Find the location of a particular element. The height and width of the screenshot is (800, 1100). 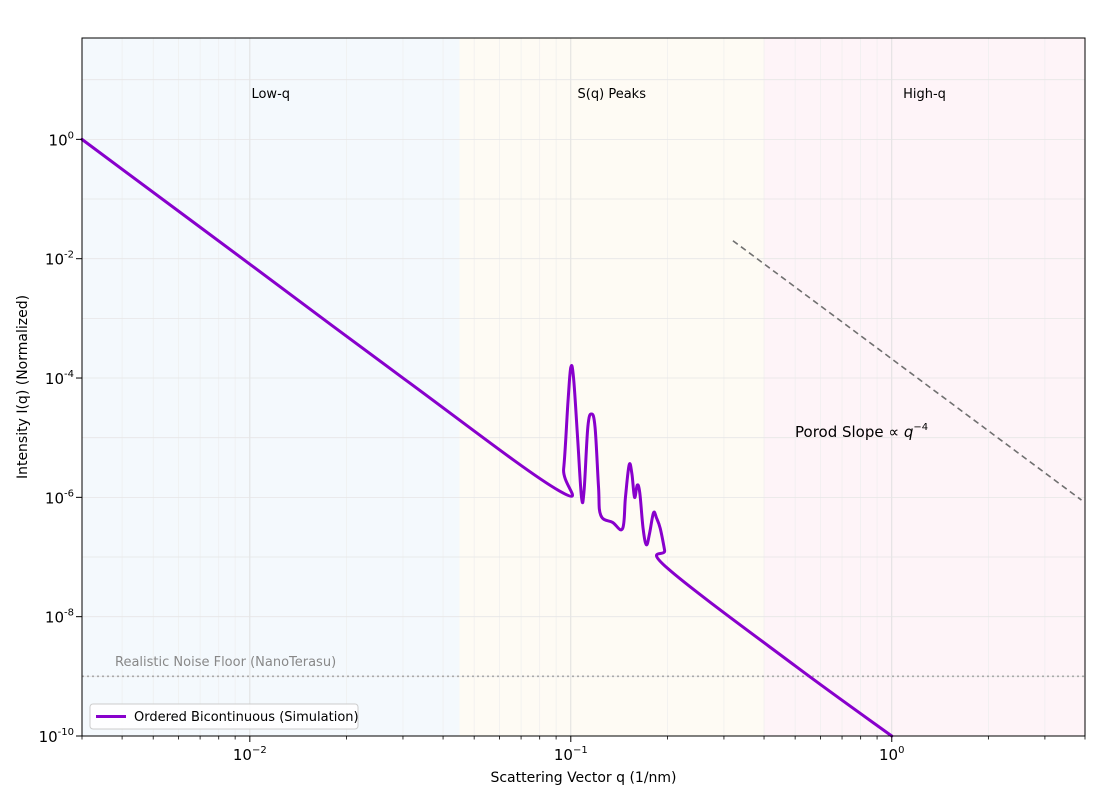

region-label-2: High-q is located at coordinates (924, 94).